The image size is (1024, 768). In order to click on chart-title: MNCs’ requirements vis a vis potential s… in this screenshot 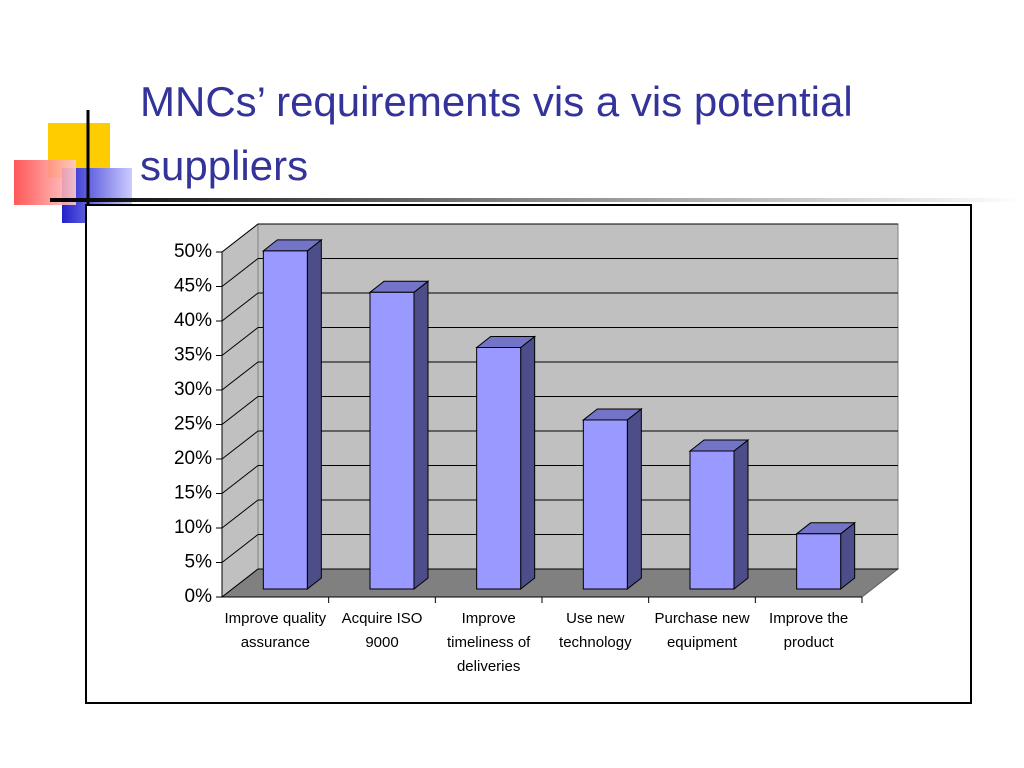, I will do `click(496, 133)`.